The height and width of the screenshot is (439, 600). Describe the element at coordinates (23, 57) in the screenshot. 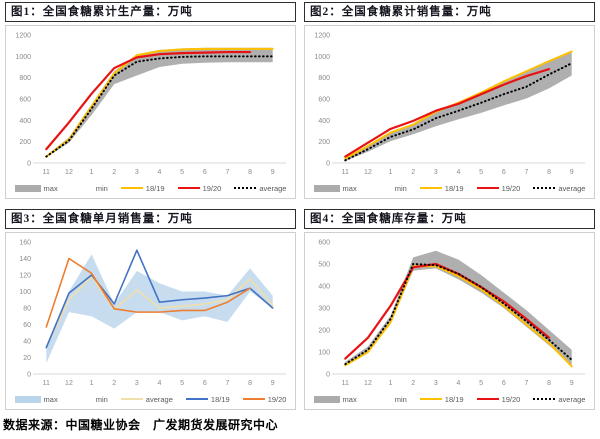

I see `svg-text: 1000` at that location.